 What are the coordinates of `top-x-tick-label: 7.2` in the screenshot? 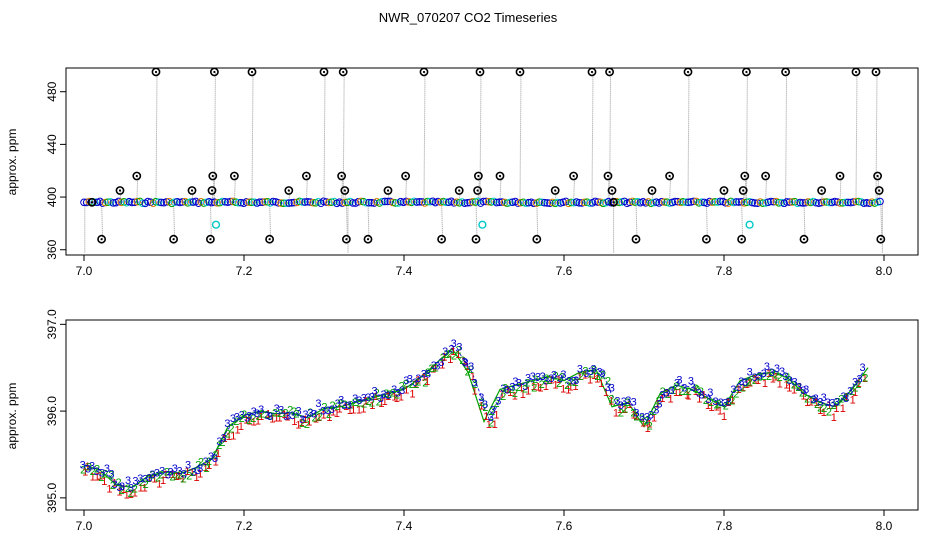 It's located at (244, 271).